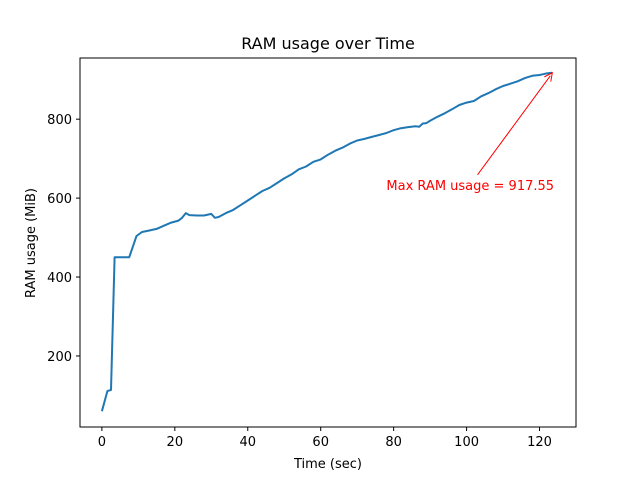  I want to click on y-tick-label: 200, so click(59, 357).